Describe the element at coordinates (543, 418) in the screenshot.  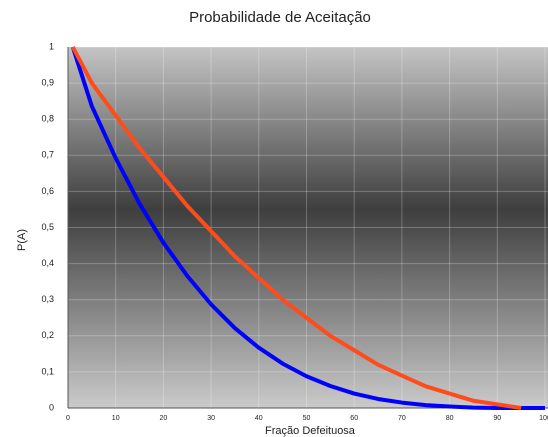
I see `x-tick-label: 100` at that location.